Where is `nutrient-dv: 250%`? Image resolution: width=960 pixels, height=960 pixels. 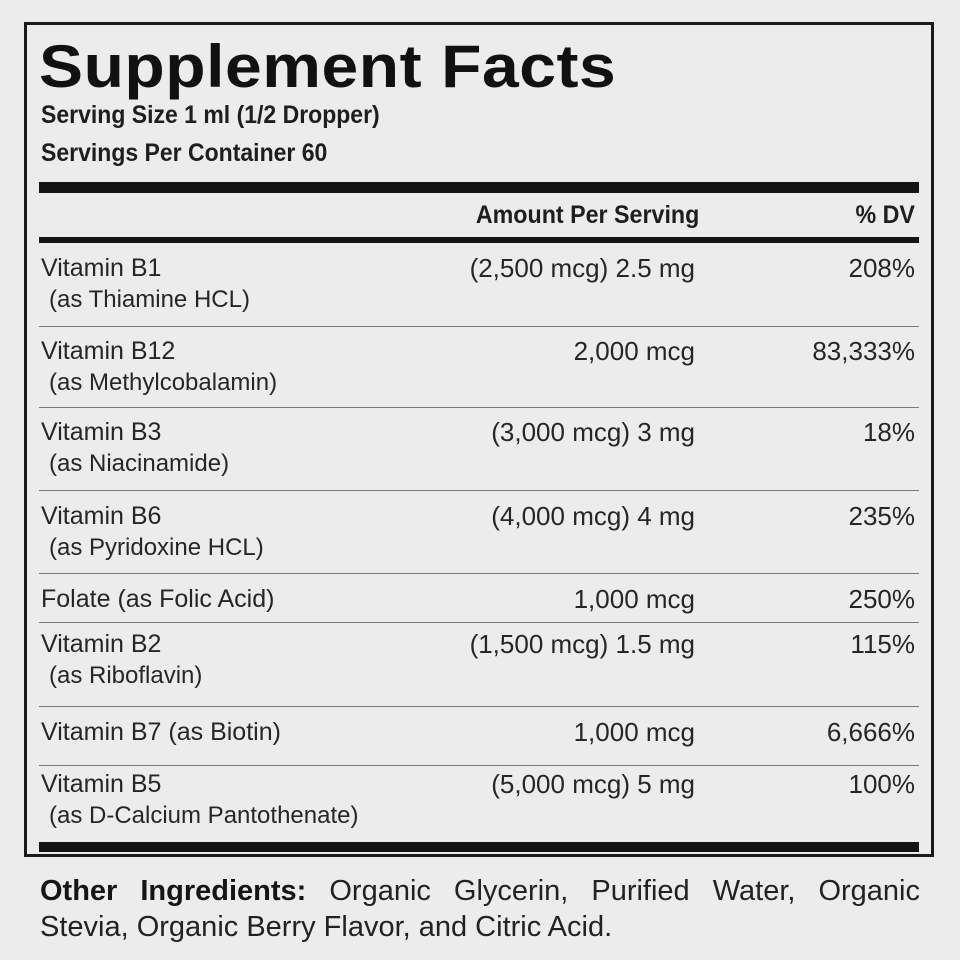 nutrient-dv: 250% is located at coordinates (882, 599).